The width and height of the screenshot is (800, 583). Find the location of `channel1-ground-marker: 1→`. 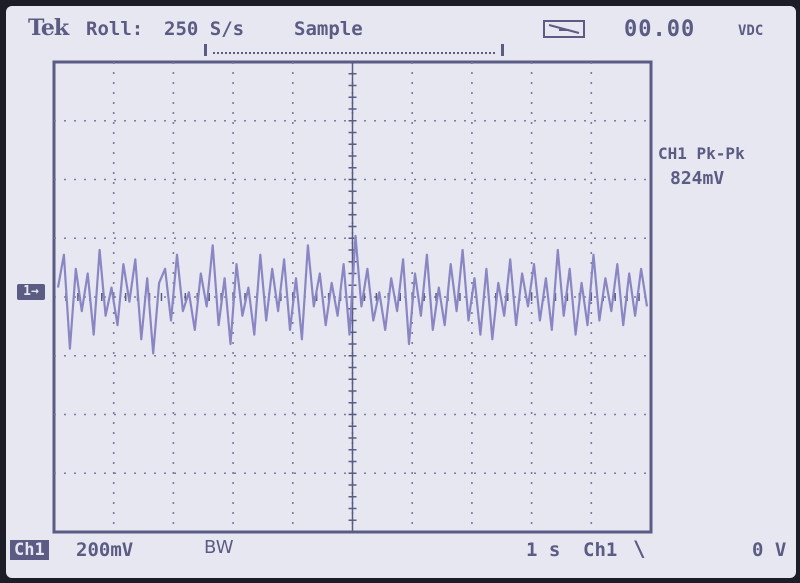

channel1-ground-marker: 1→ is located at coordinates (31, 292).